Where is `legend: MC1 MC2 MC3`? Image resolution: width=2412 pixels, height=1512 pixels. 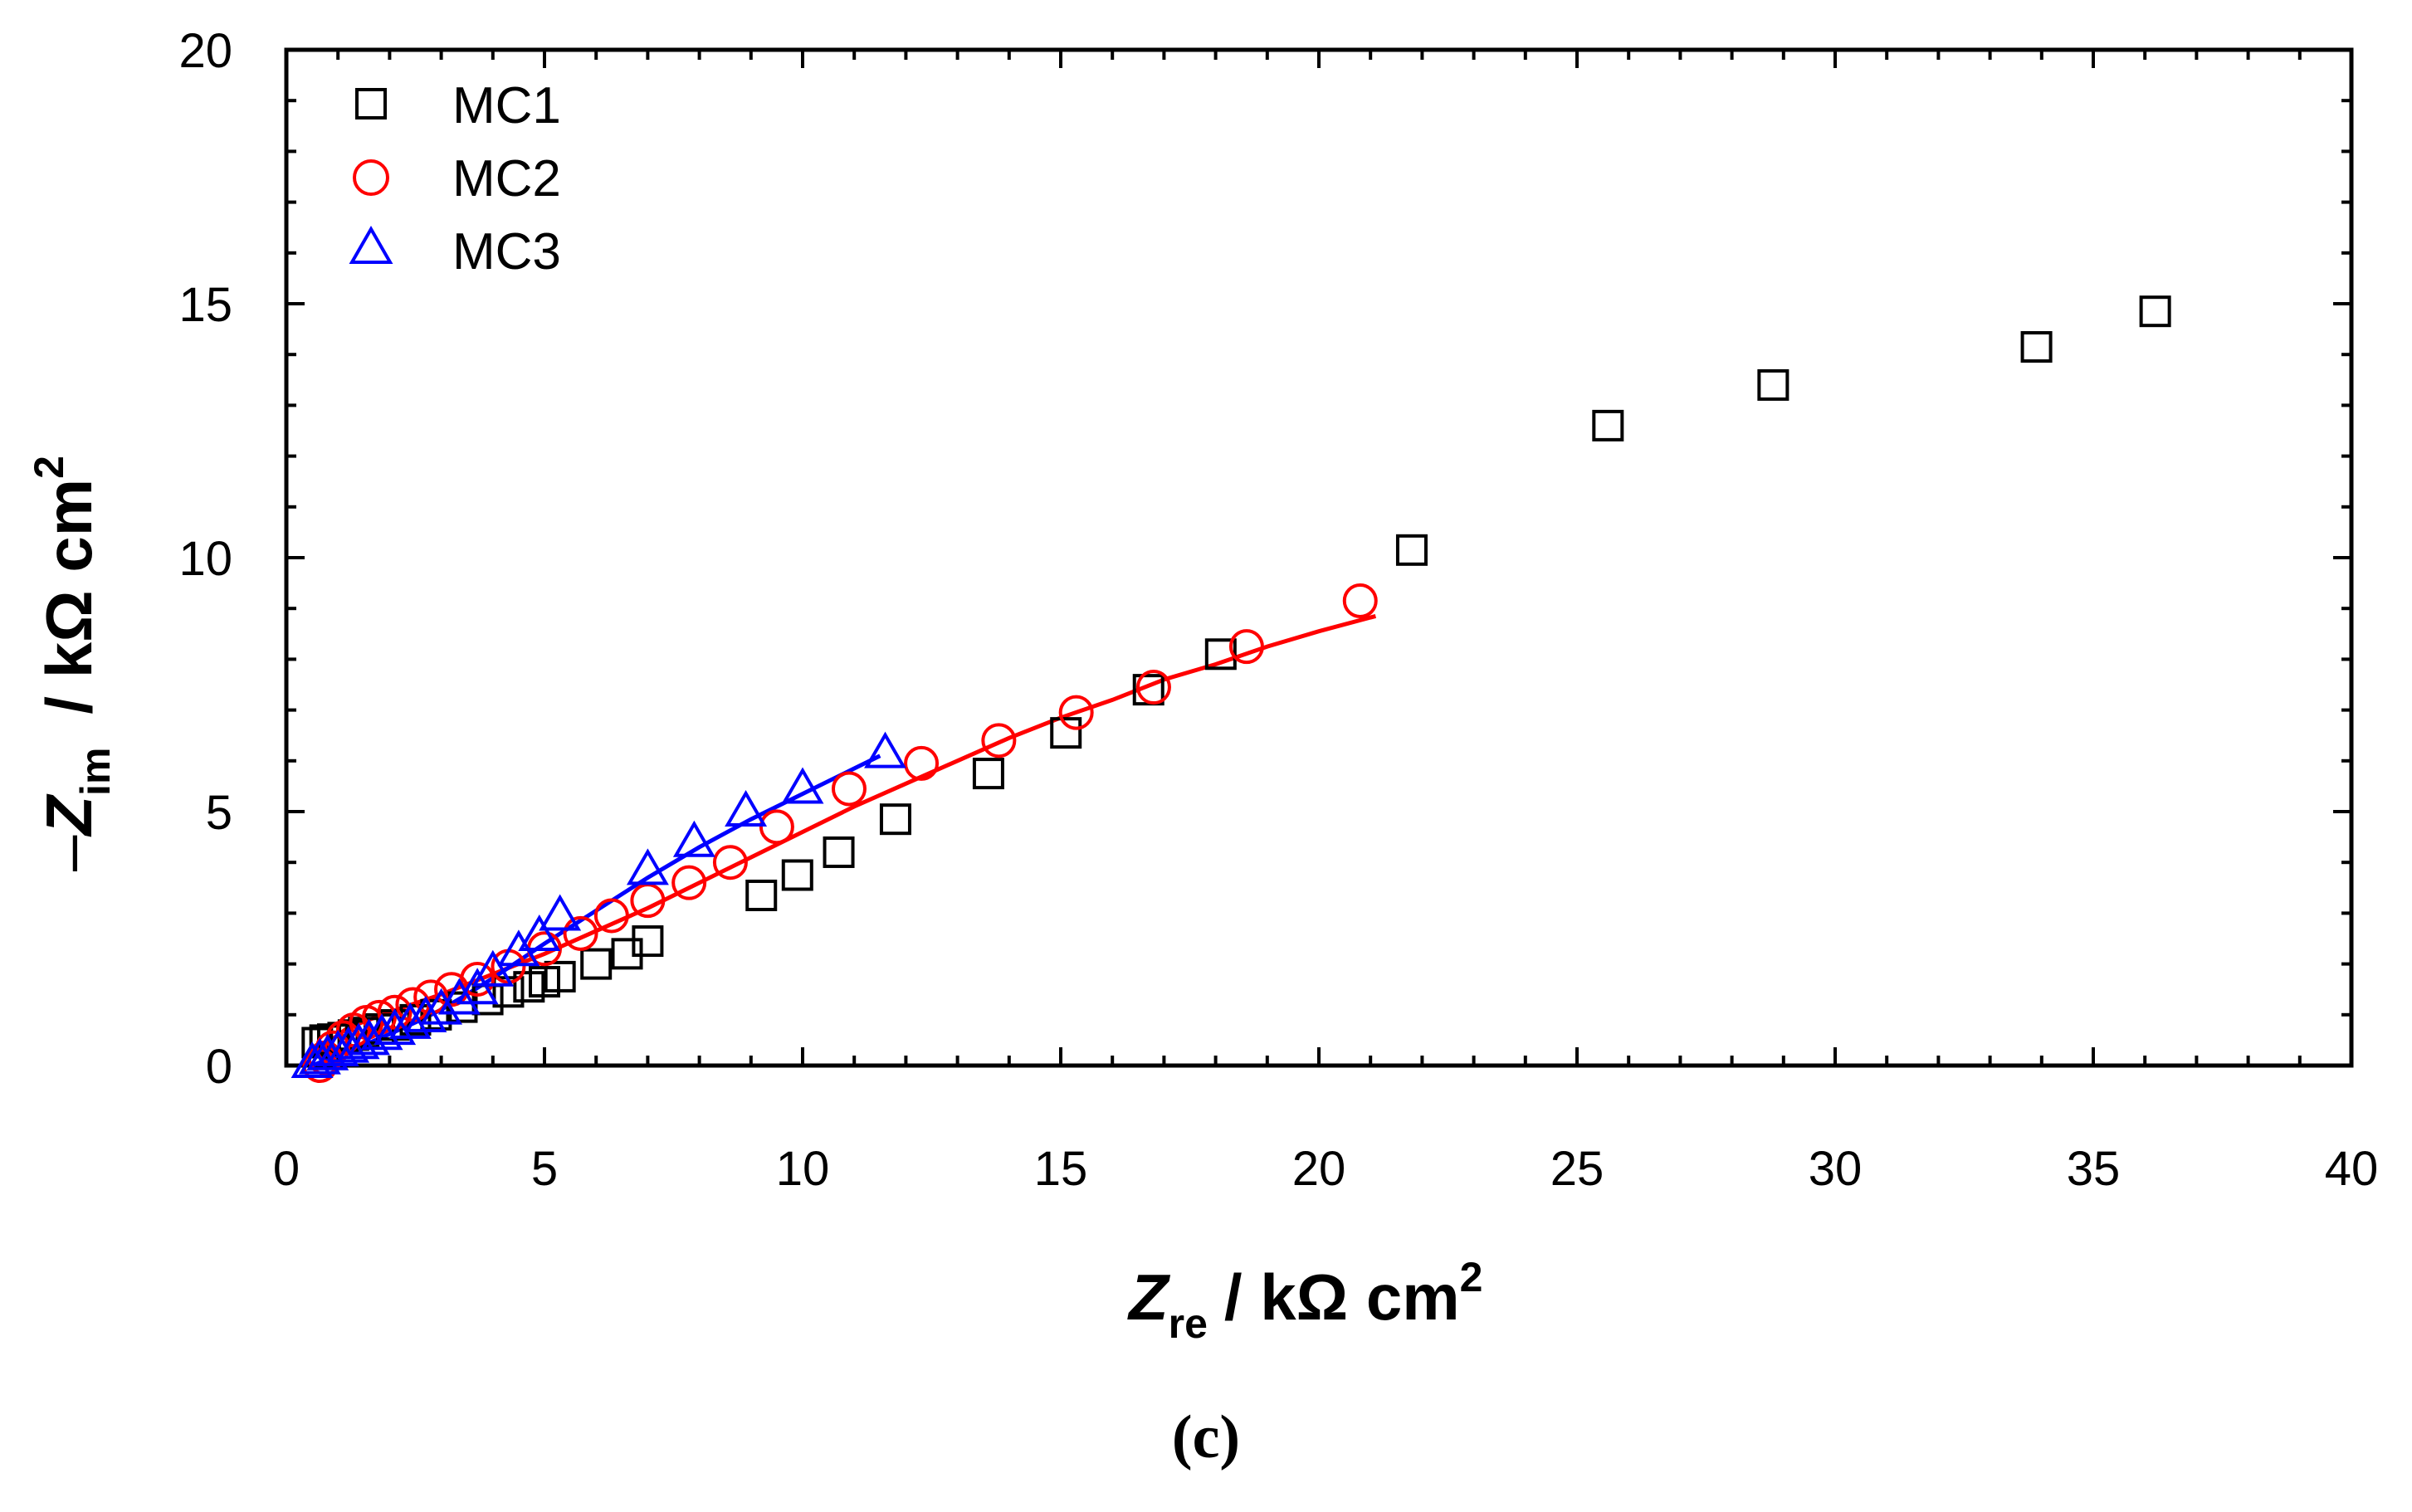 legend: MC1 MC2 MC3 is located at coordinates (455, 178).